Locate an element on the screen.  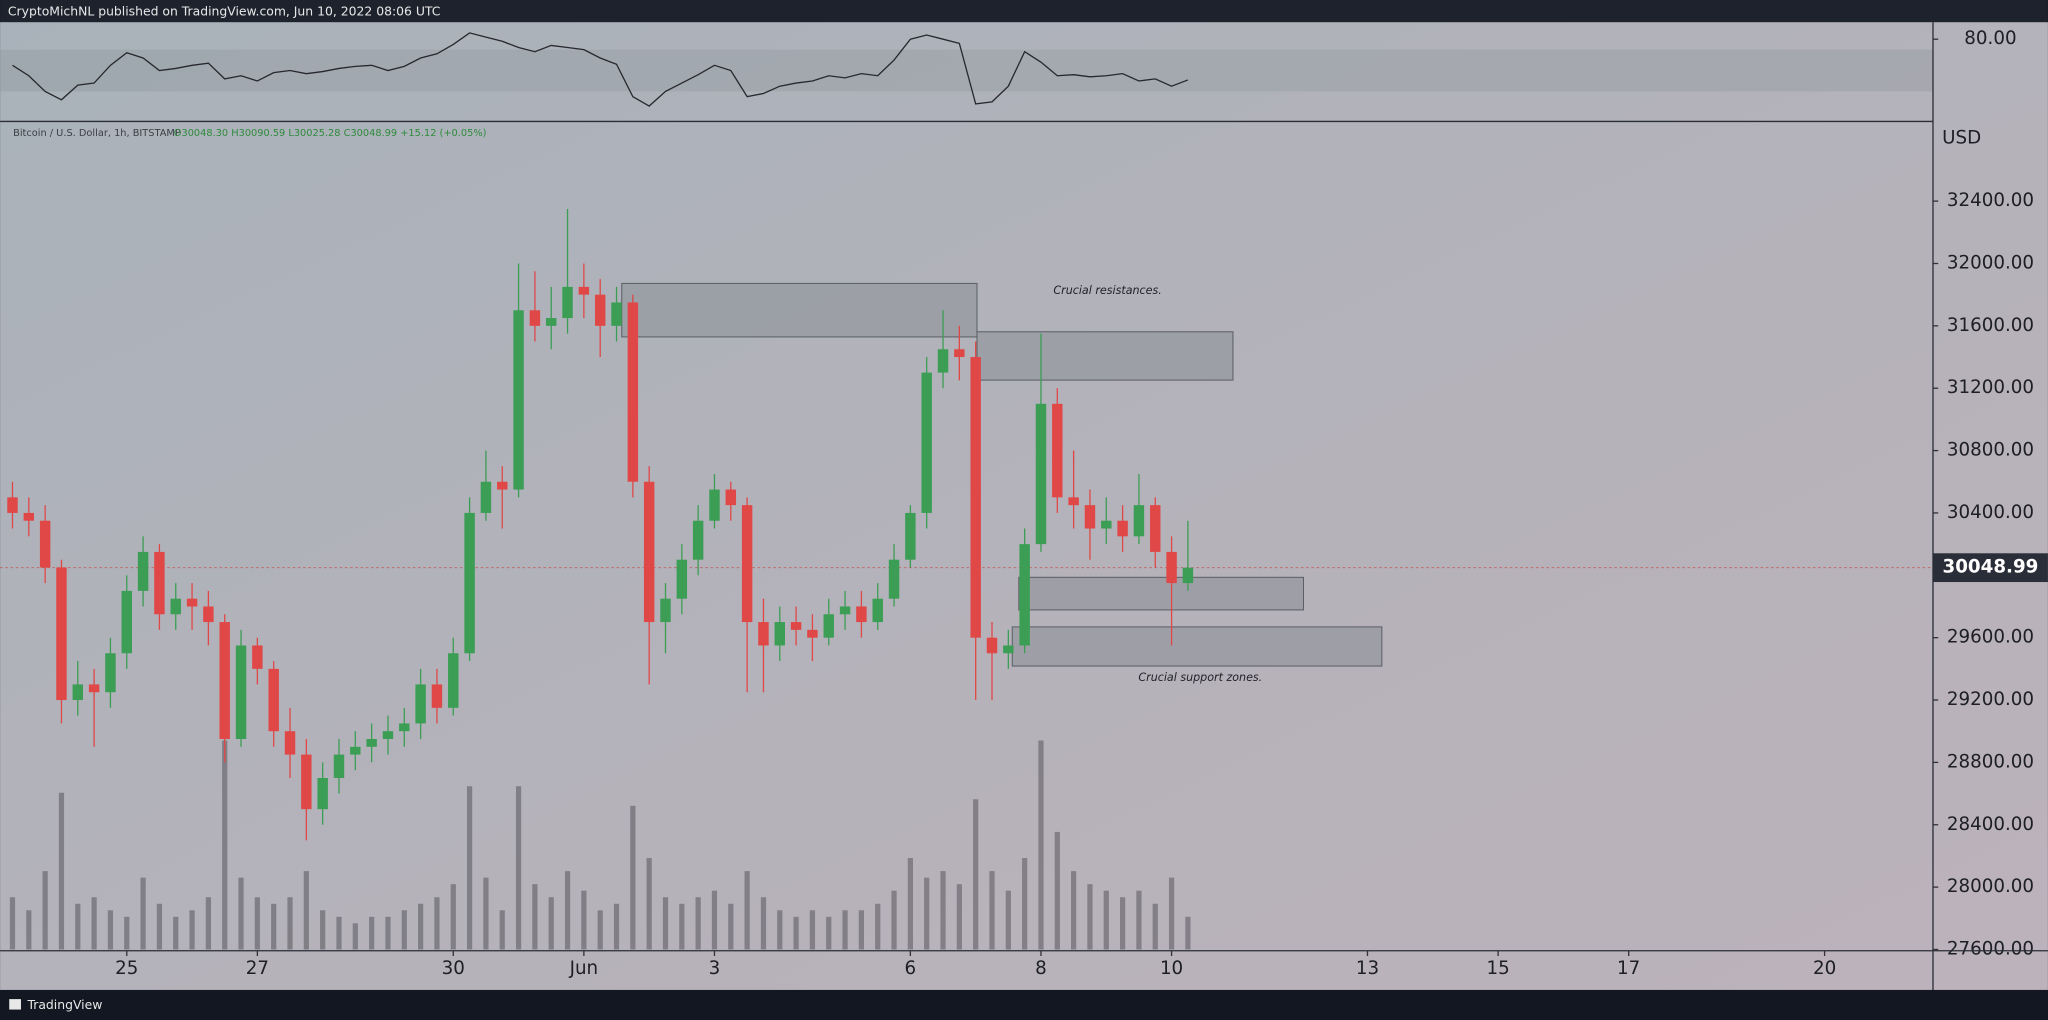
x-tick-label: 17 is located at coordinates (1628, 968).